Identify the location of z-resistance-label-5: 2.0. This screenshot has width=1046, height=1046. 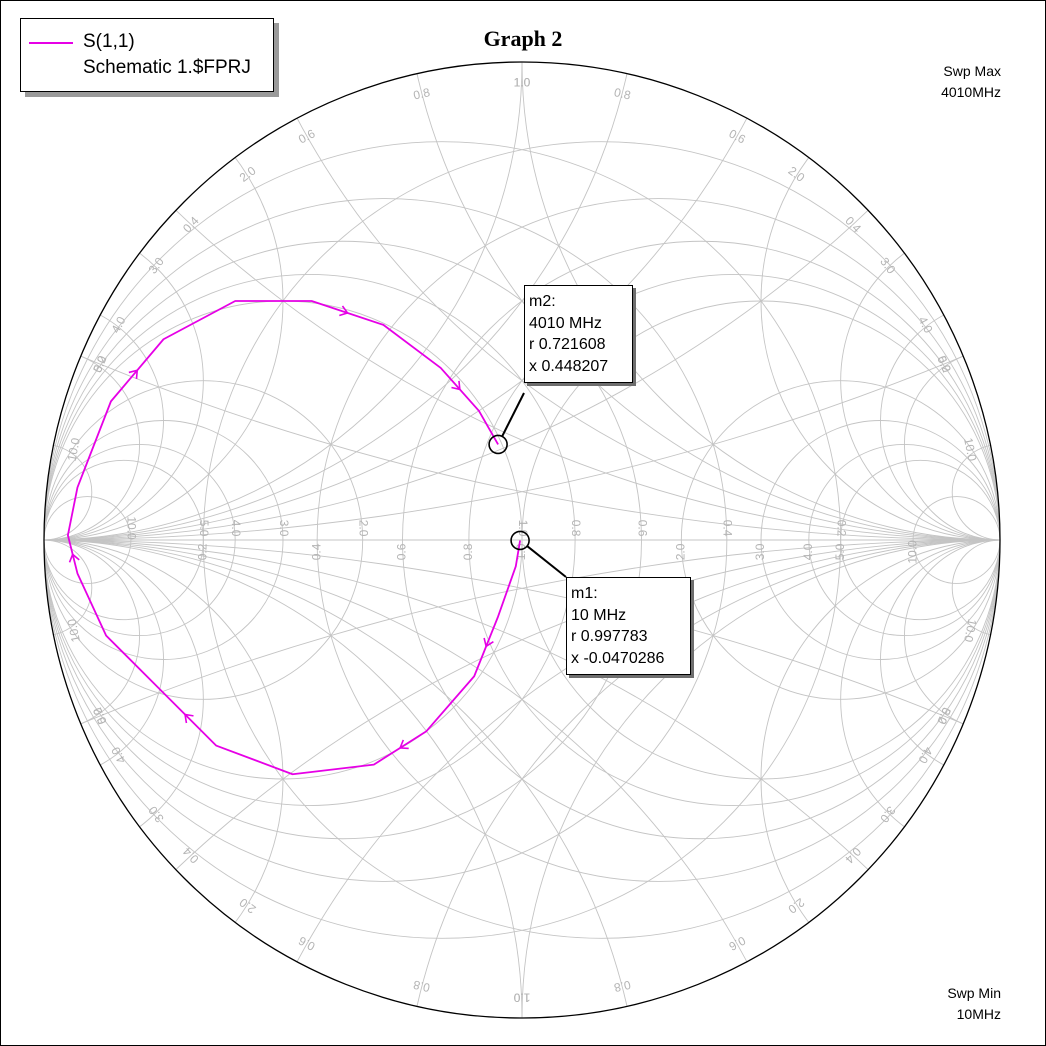
(681, 551).